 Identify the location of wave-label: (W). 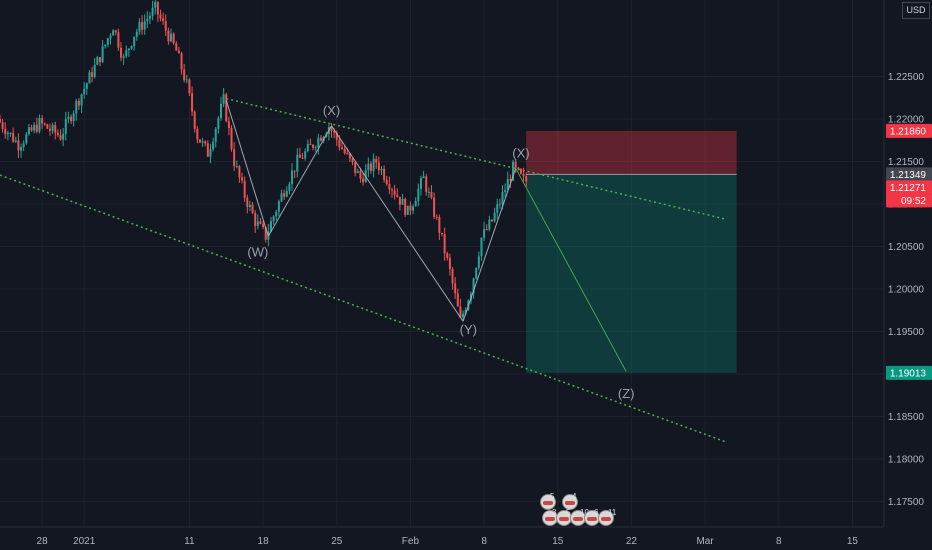
(257, 252).